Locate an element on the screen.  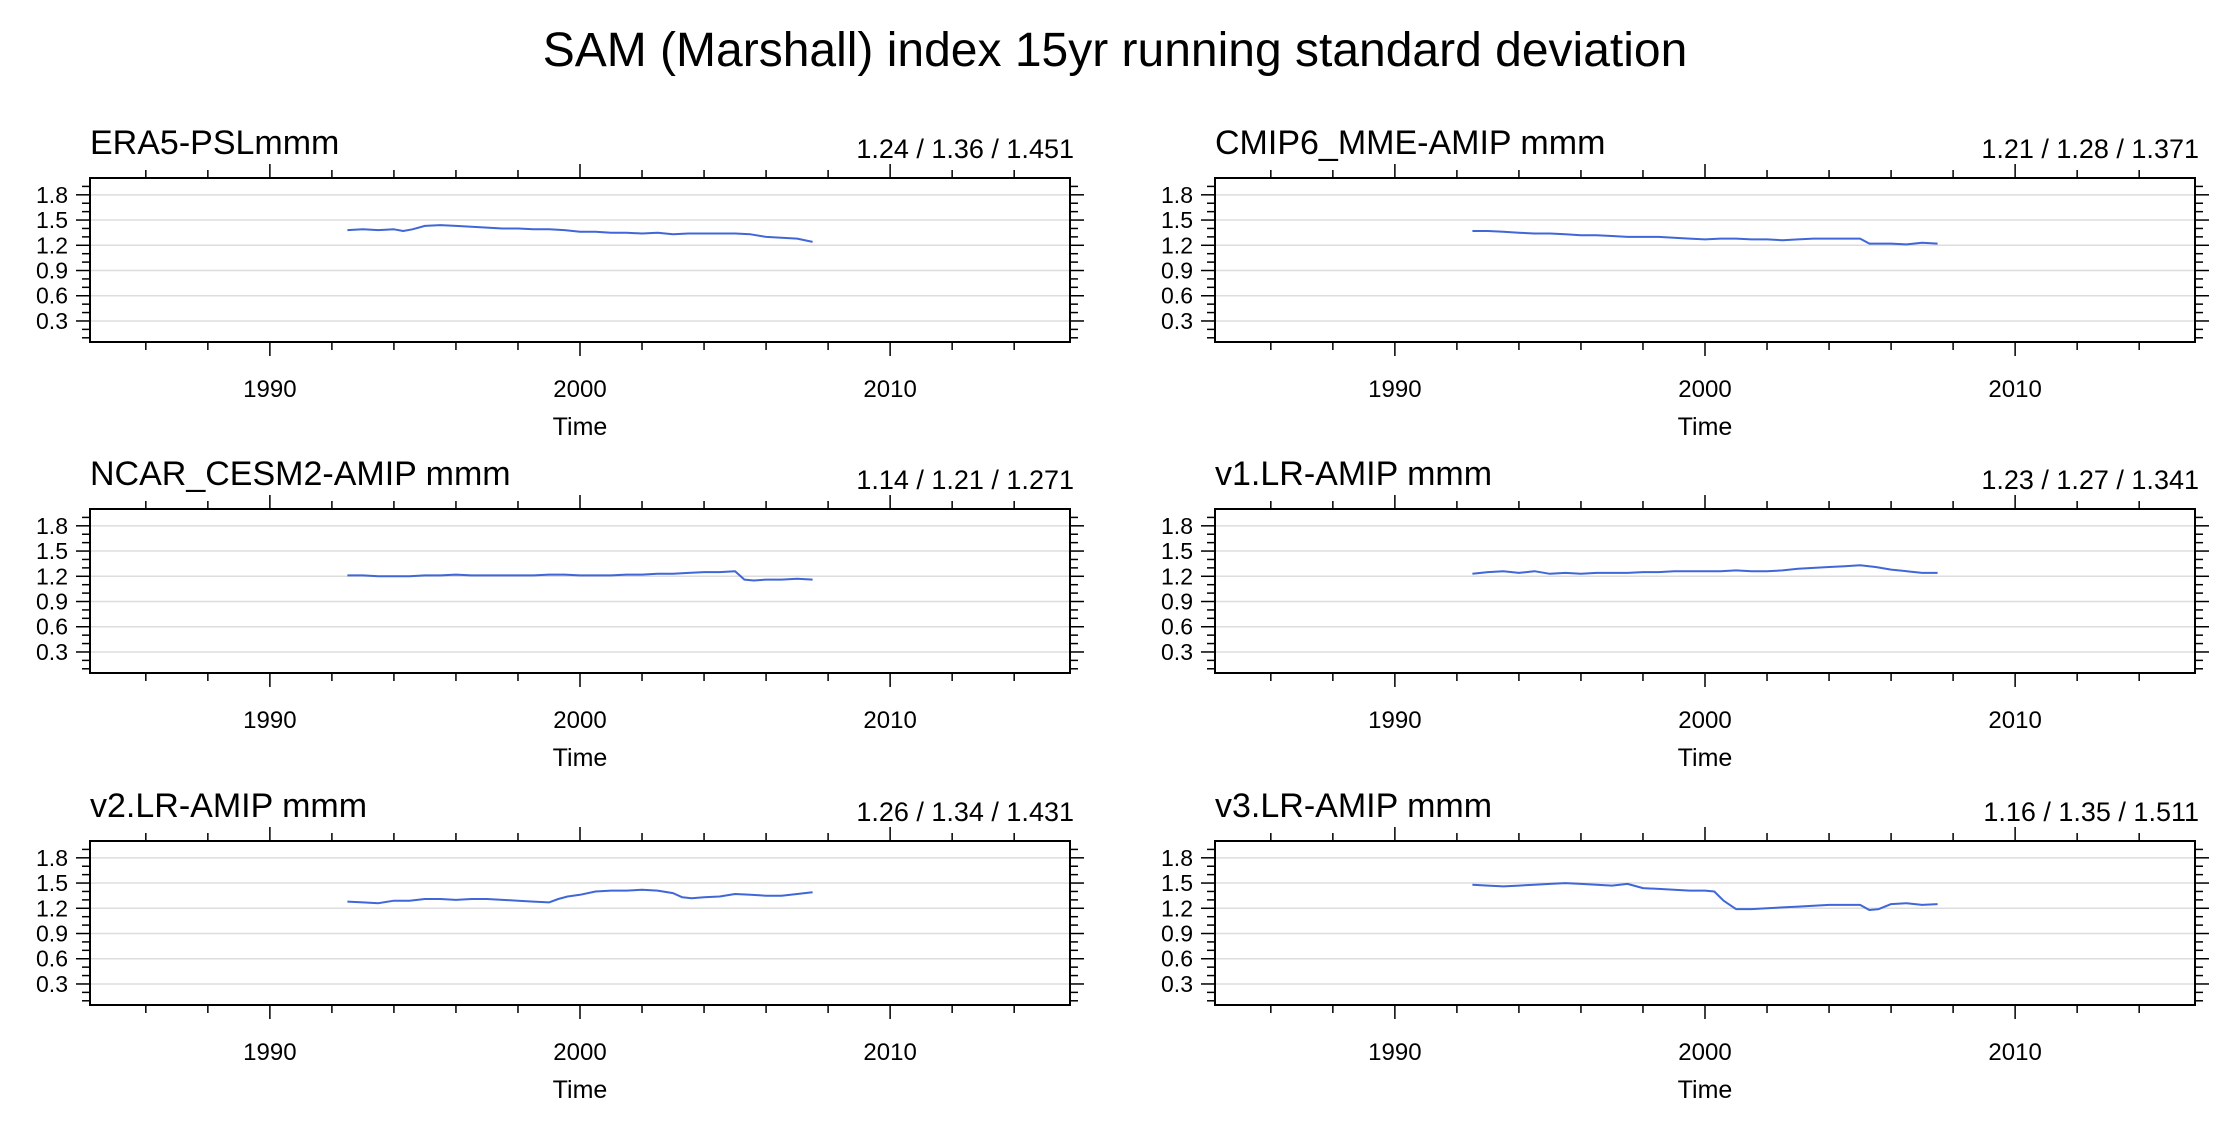
panel-title: CMIP6_MME-AMIP mmm is located at coordinates (1410, 143).